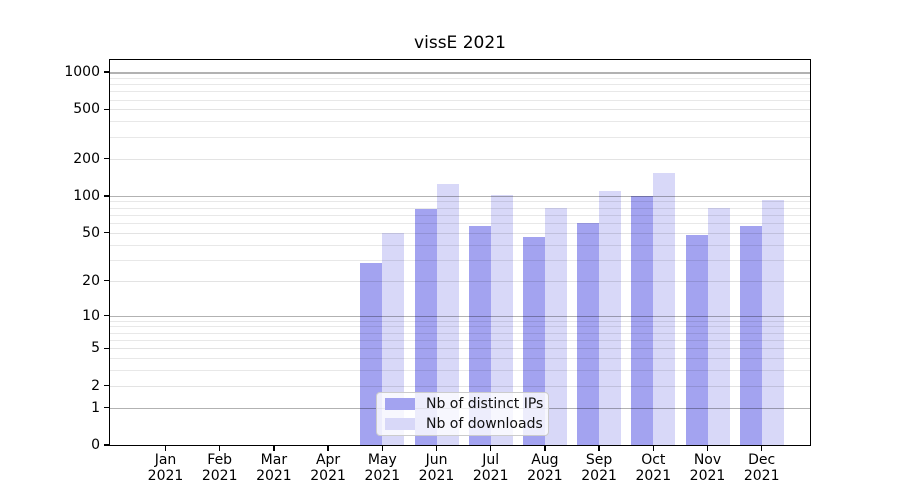 The image size is (900, 500). Describe the element at coordinates (400, 424) in the screenshot. I see `legend-swatch-downloads` at that location.